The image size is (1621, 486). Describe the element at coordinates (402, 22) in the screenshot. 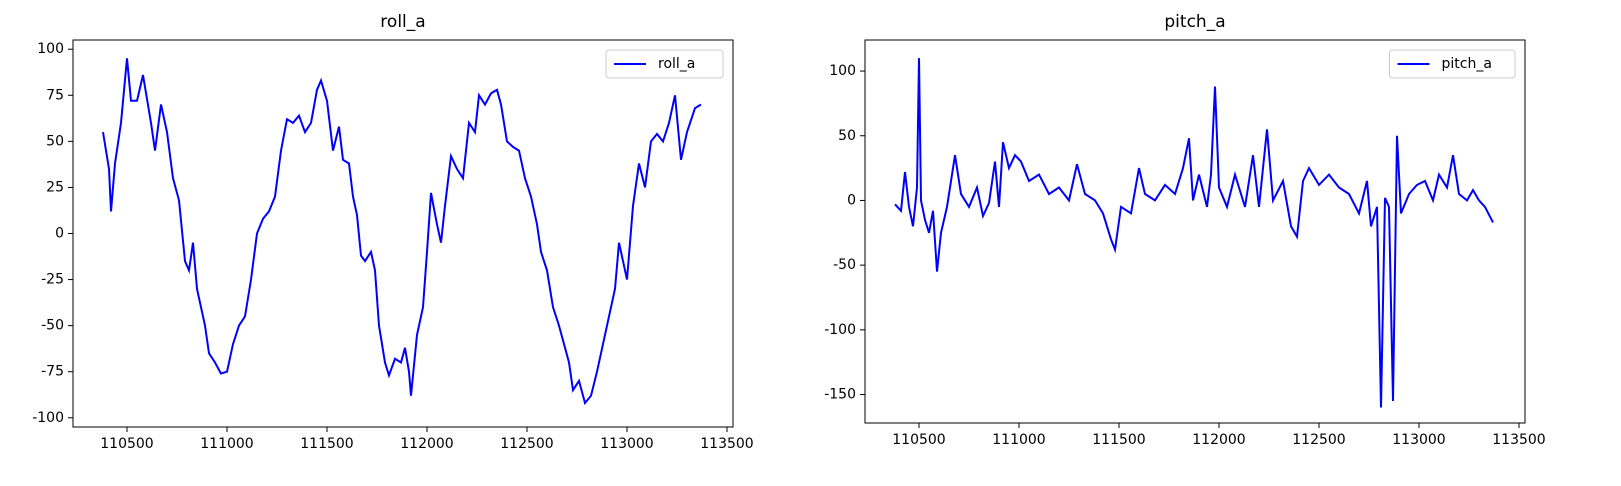

I see `chart-title: roll_a` at that location.